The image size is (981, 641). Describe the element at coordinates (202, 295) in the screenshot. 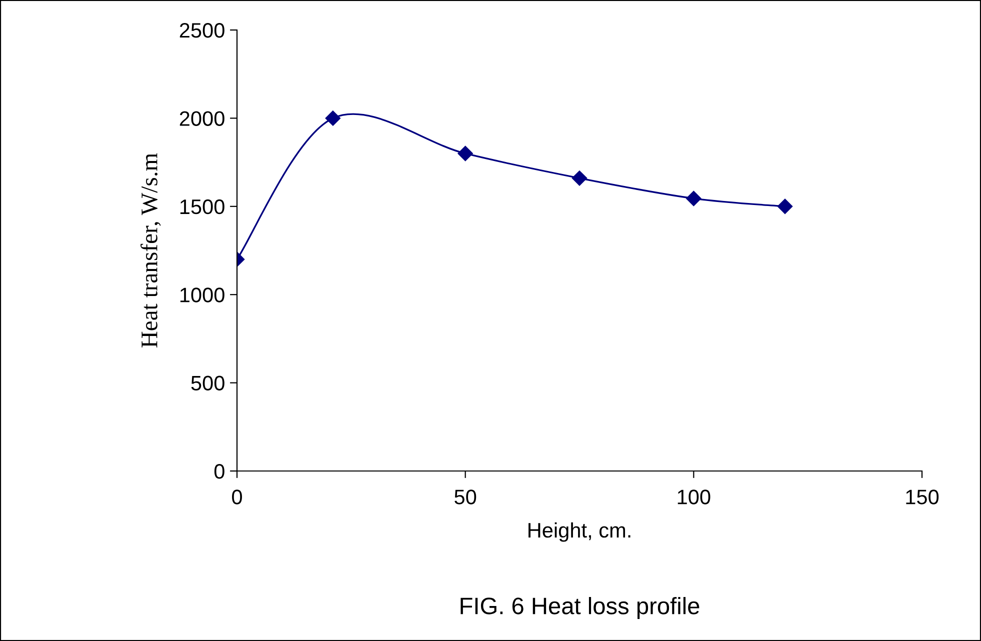

I see `y-tick-label: 1000` at that location.